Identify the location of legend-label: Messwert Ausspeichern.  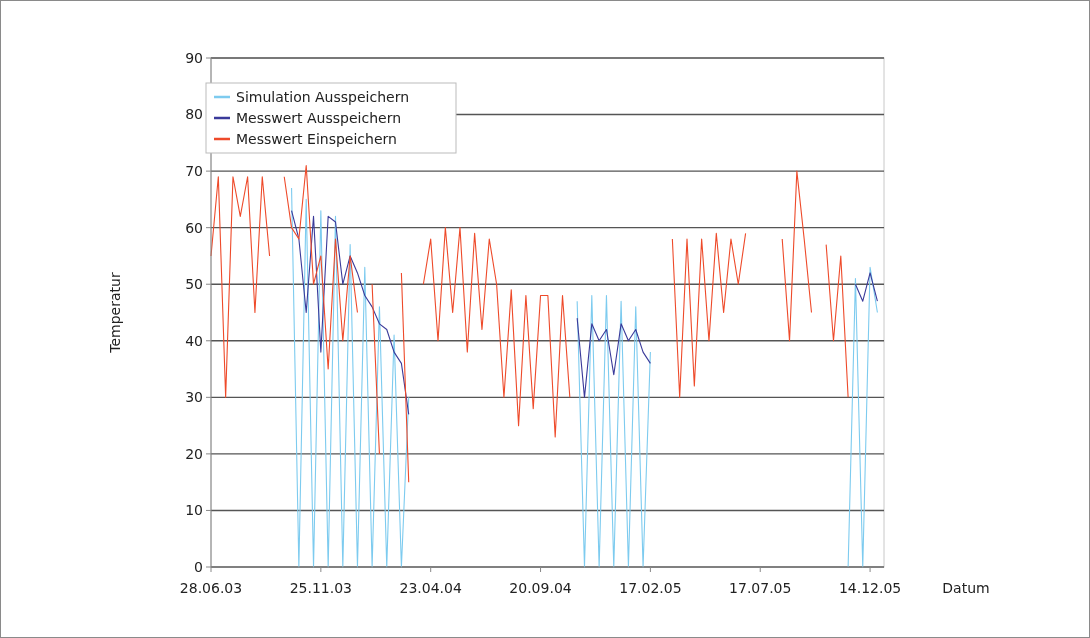
(319, 117).